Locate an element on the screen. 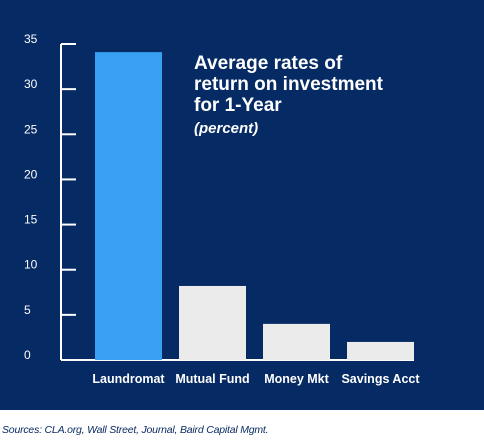  y-tick-label: 5 is located at coordinates (27, 310).